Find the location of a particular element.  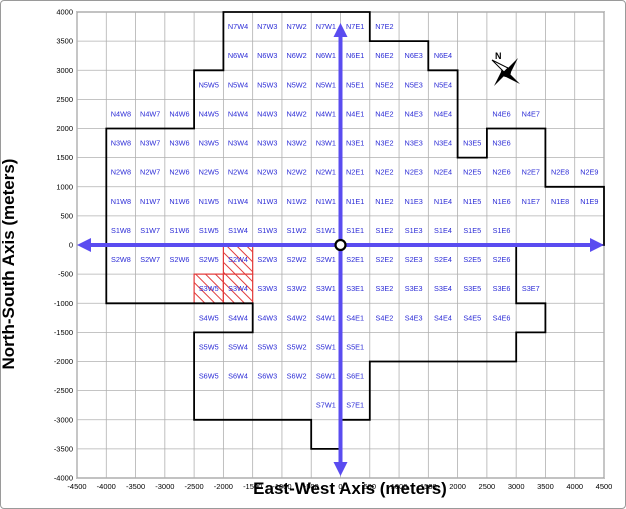

cell-label-s1w7: S1W7 is located at coordinates (150, 230).